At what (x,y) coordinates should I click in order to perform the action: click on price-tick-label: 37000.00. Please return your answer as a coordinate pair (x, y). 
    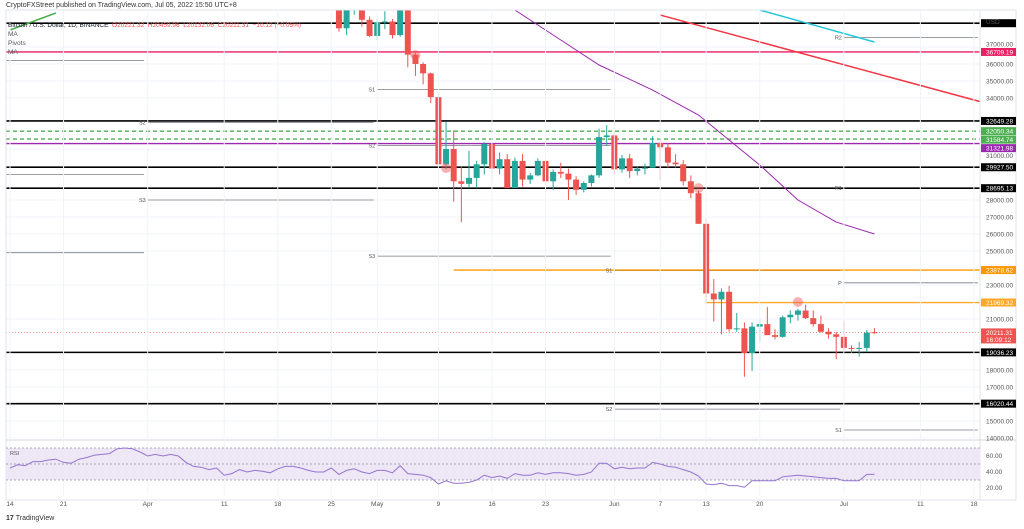
    Looking at the image, I should click on (999, 45).